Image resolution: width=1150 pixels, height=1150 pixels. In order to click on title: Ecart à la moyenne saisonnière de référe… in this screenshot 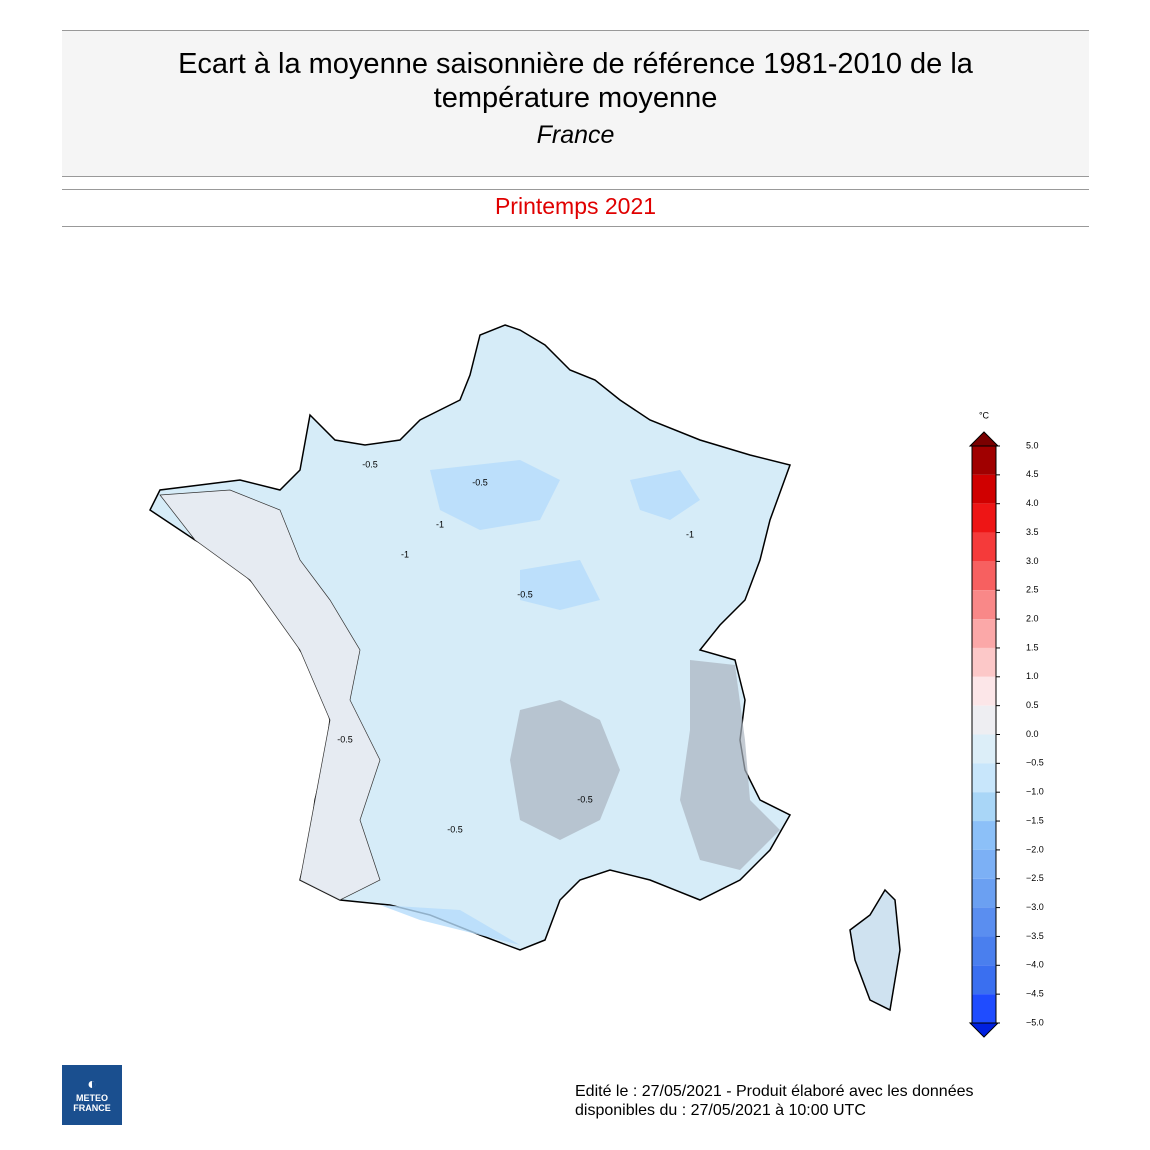, I will do `click(575, 64)`.